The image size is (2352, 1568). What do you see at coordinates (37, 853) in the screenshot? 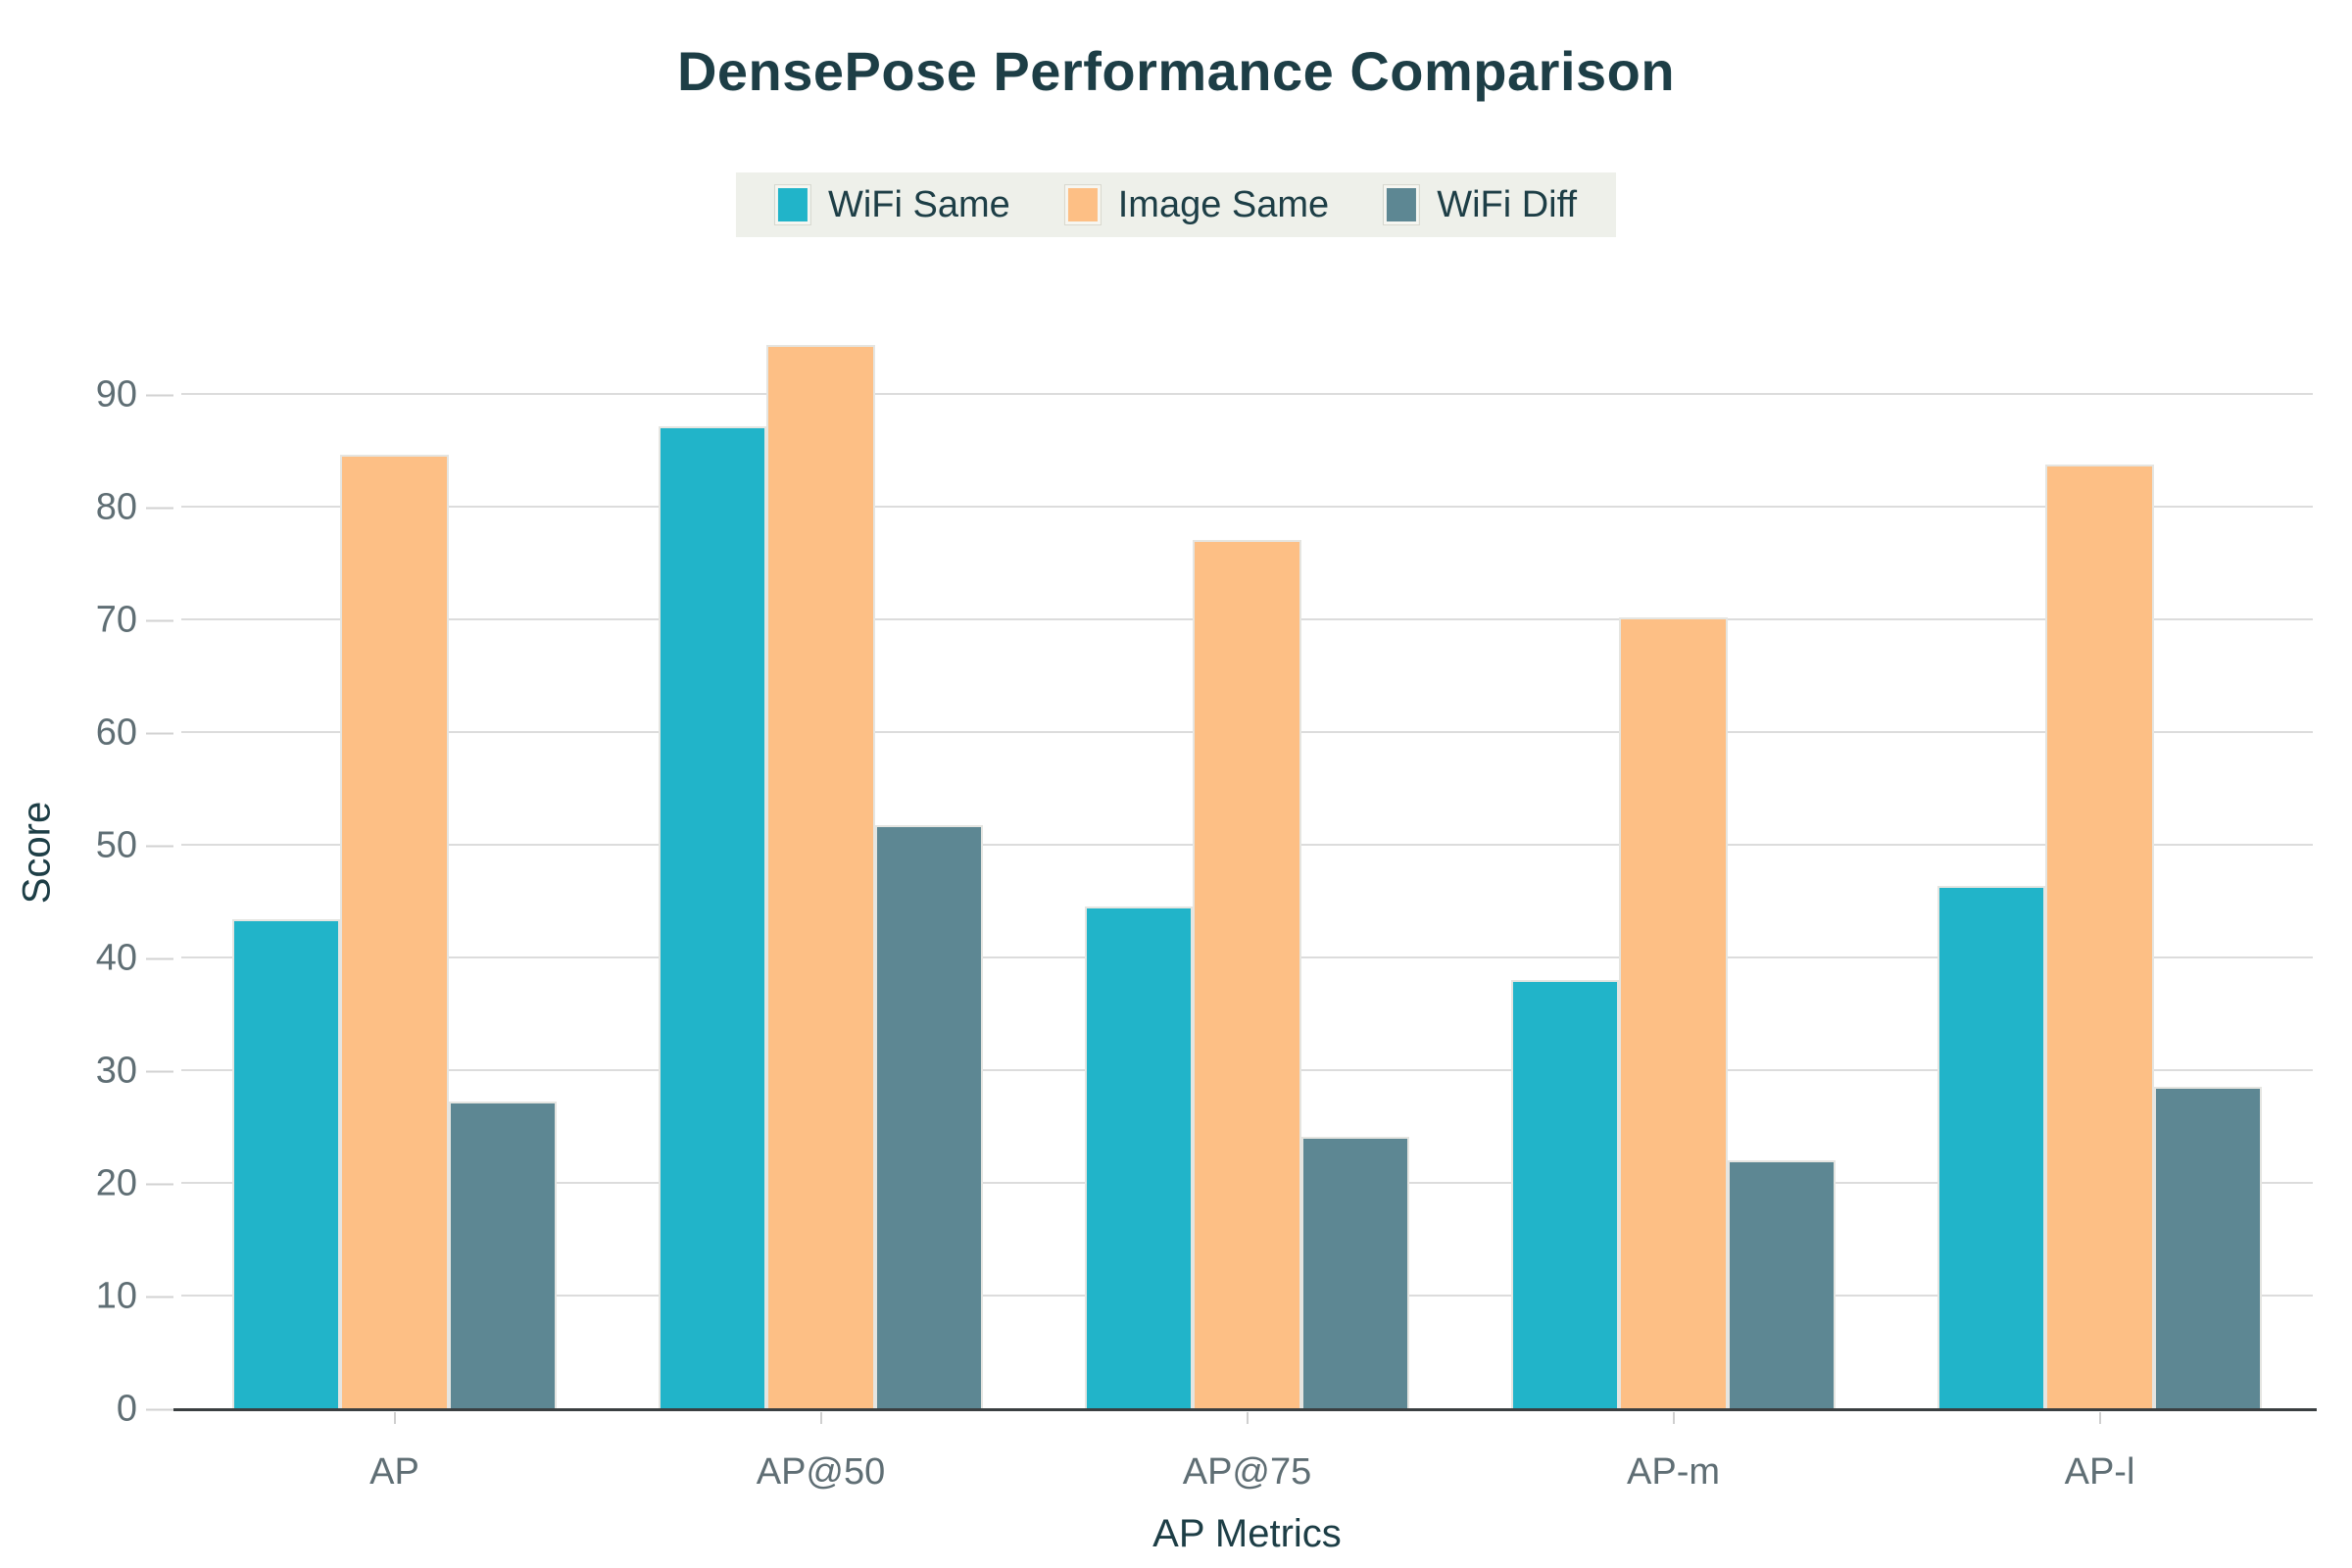
I see `y-axis-title: Score` at bounding box center [37, 853].